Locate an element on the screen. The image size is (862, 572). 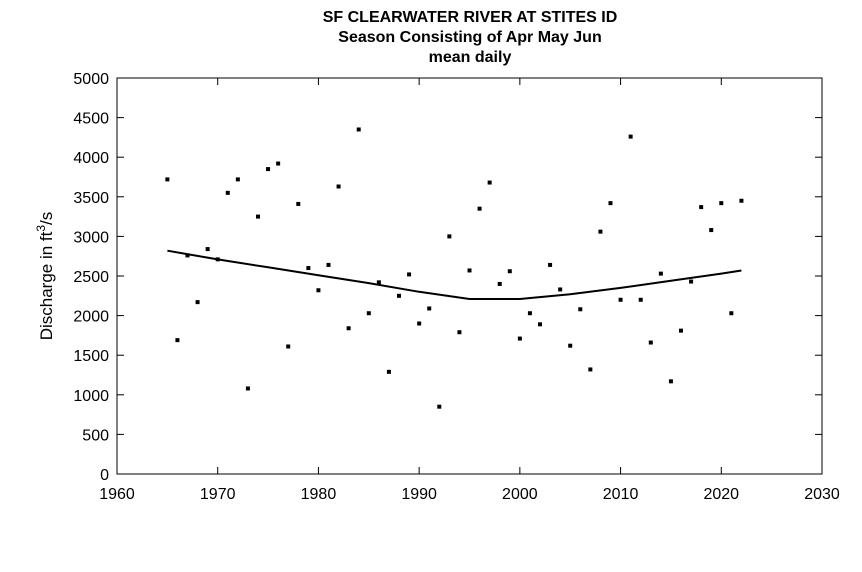
y-axis-label-superscript: 3 is located at coordinates (41, 228).